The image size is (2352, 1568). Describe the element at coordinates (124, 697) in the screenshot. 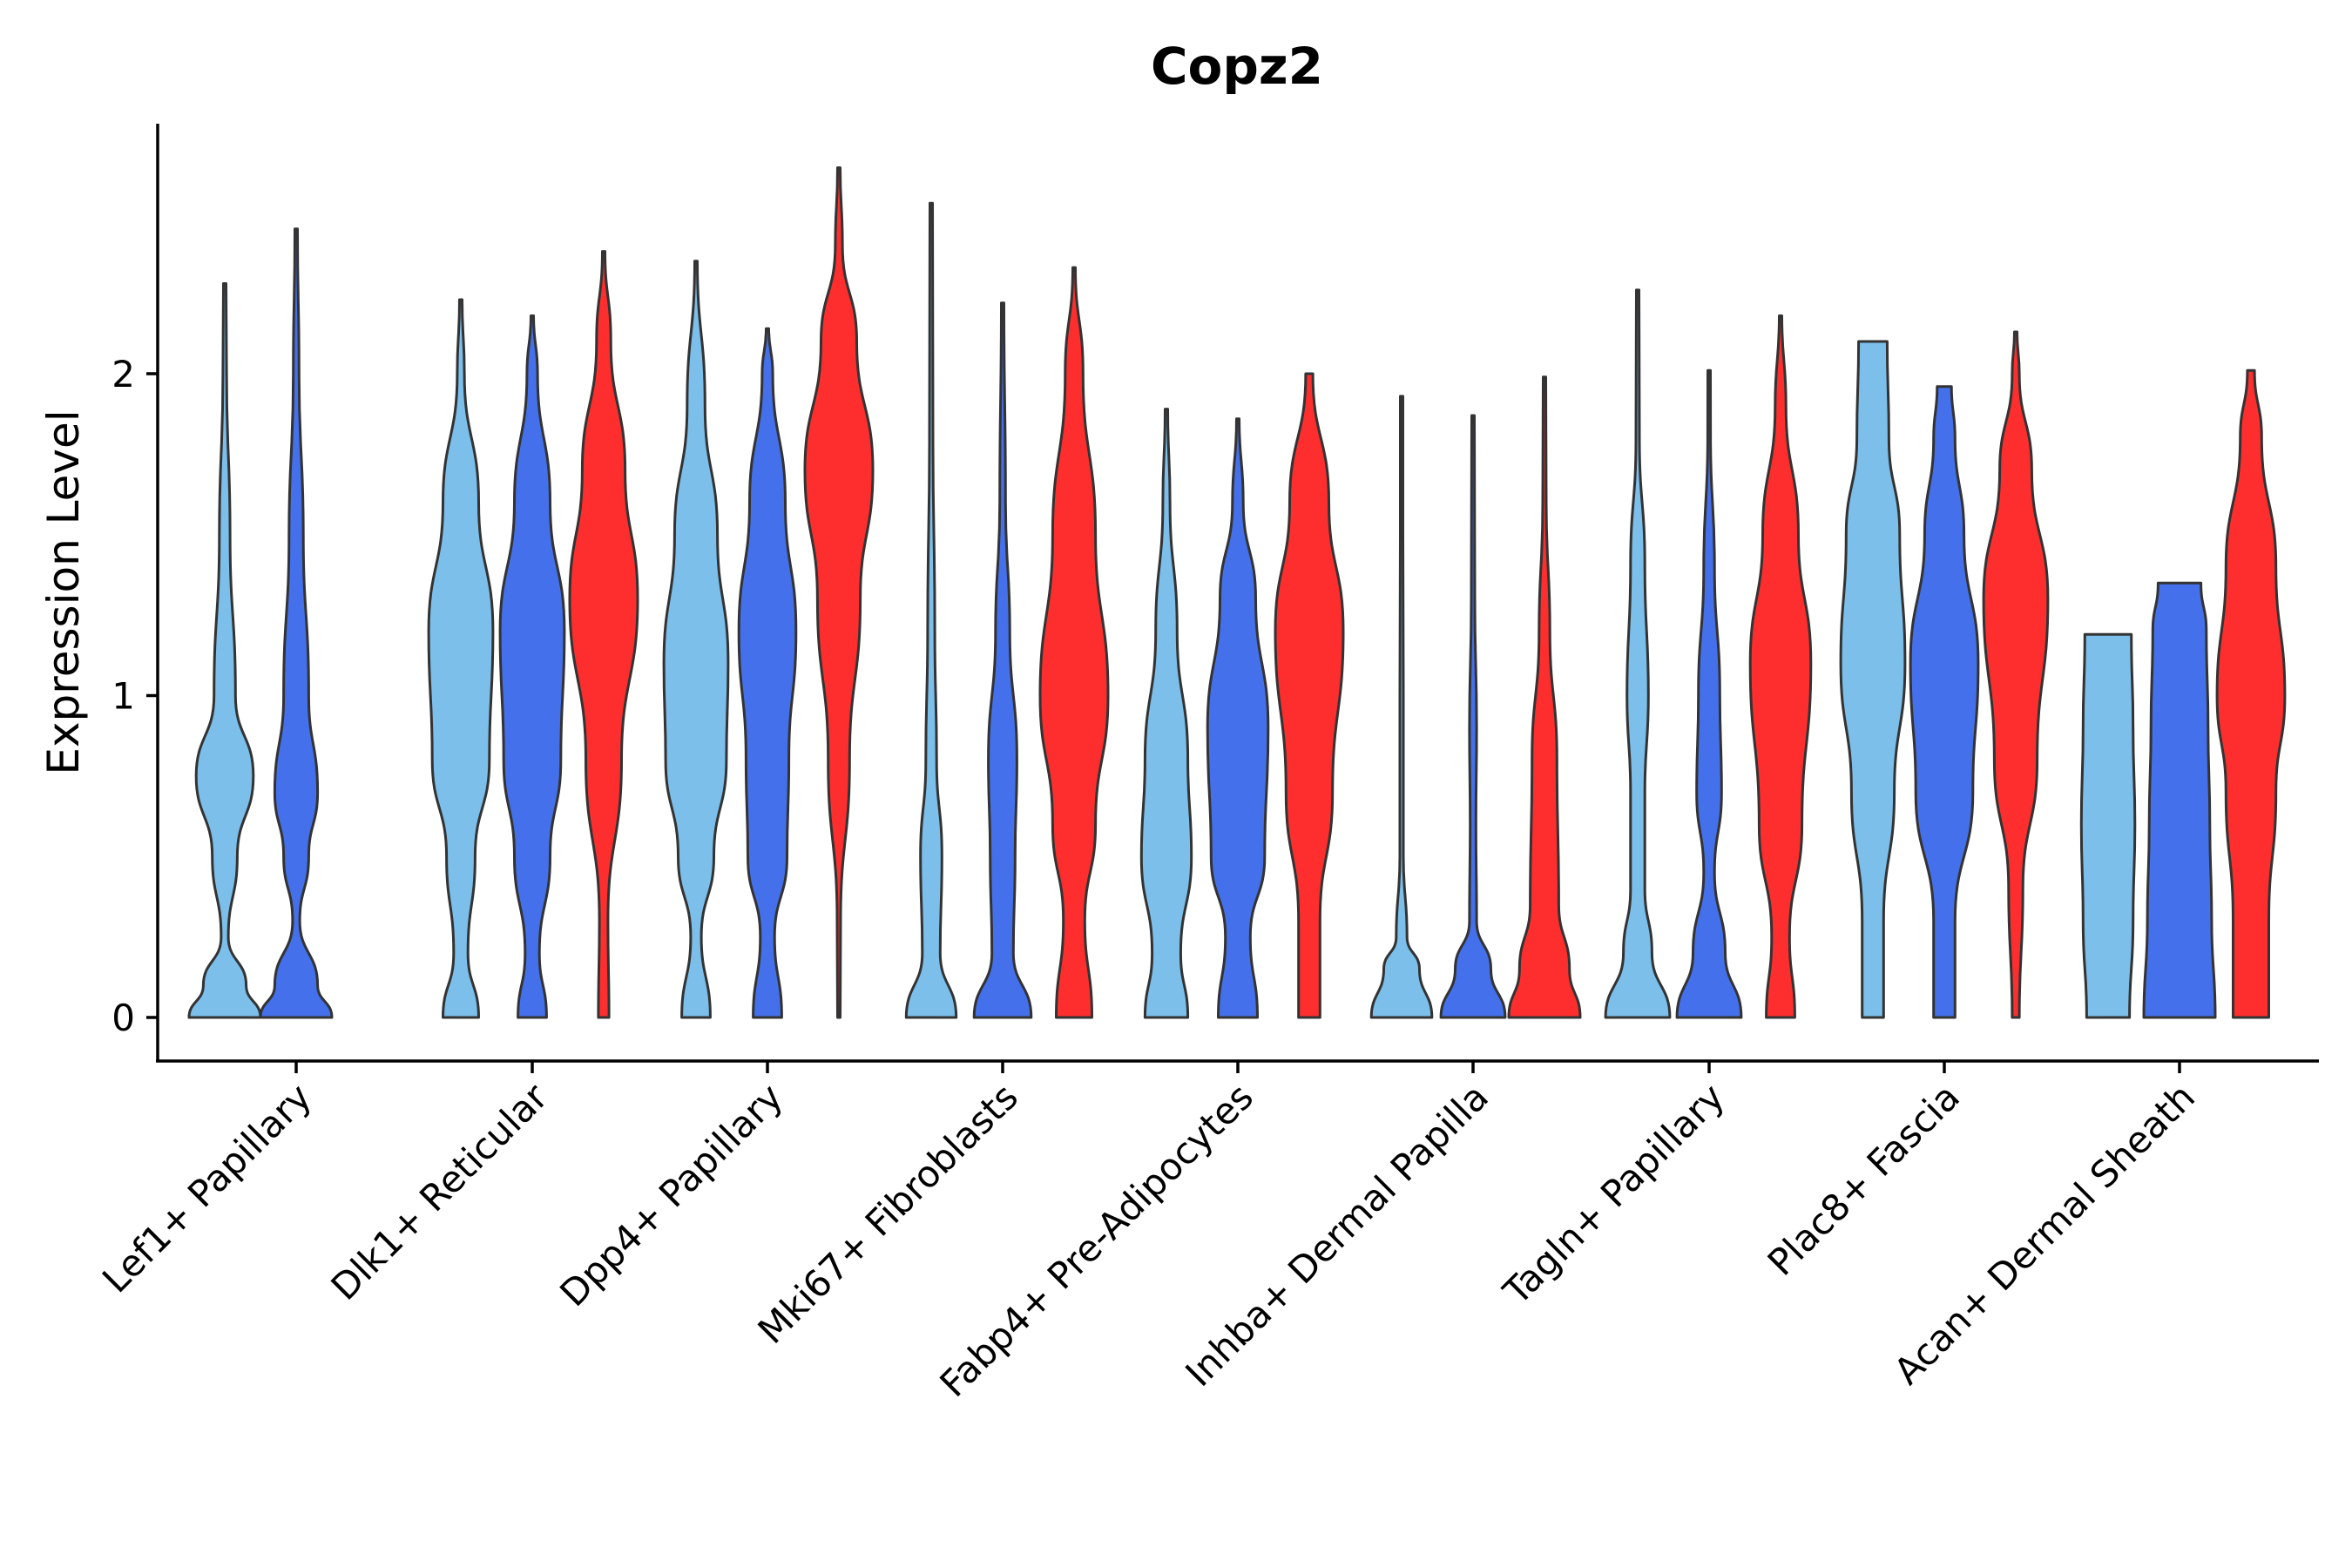

I see `y-tick-label-1: 1` at that location.